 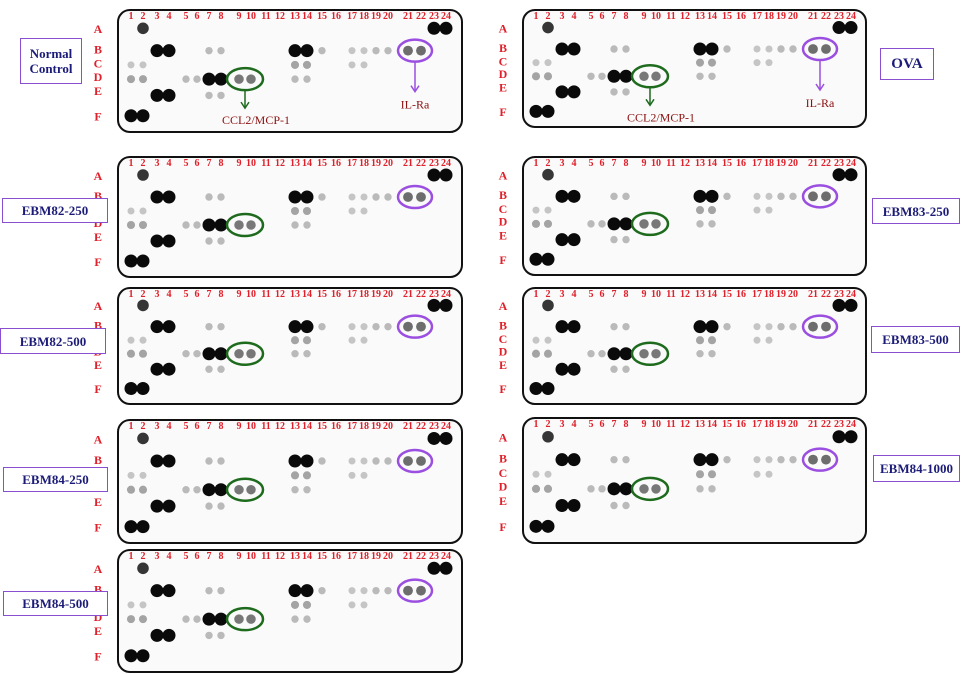 I want to click on row-letter: D, so click(x=98, y=77).